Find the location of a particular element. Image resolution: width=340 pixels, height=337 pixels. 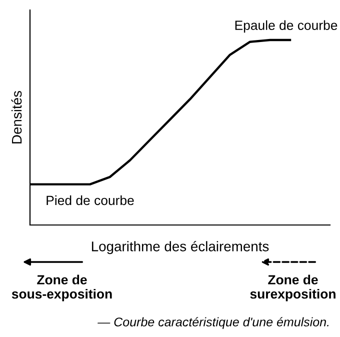

y-axis-title: Densités is located at coordinates (16, 117).